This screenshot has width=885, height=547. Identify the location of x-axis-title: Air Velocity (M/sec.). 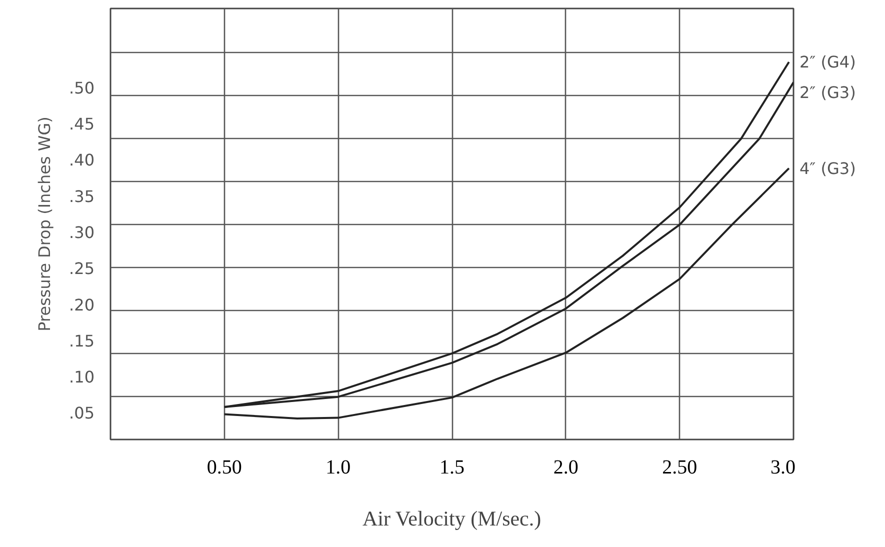
(452, 518).